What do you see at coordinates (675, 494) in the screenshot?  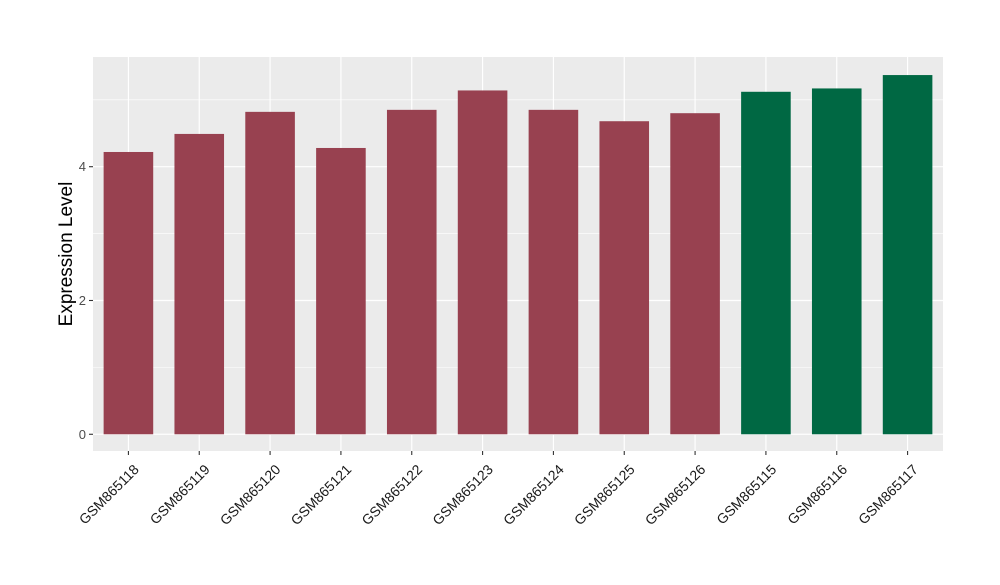 I see `x-tick-label: GSM865126` at bounding box center [675, 494].